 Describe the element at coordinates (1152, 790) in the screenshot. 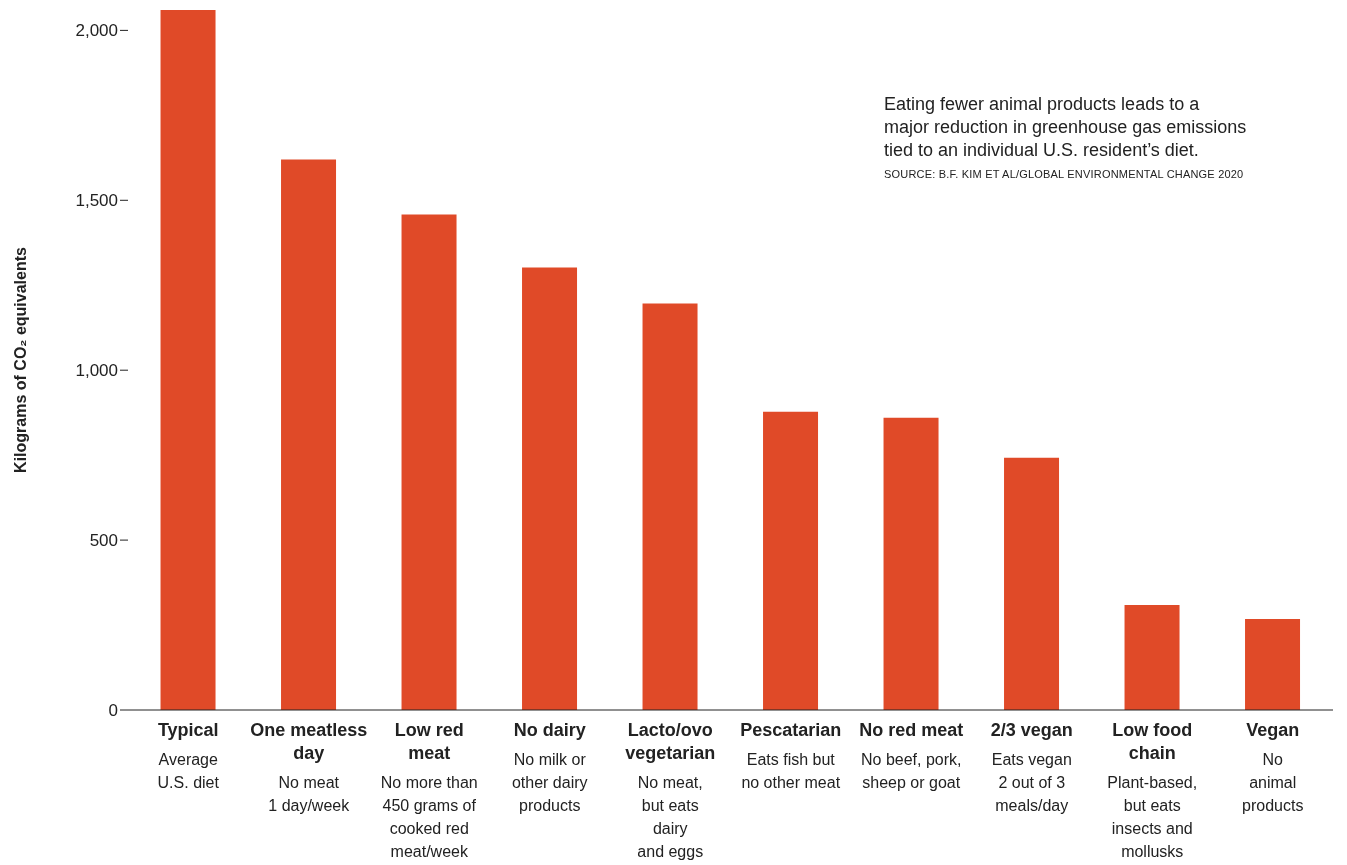

I see `x-tick-label: Low food chain Plant-based, but eats insects and mollusks` at that location.